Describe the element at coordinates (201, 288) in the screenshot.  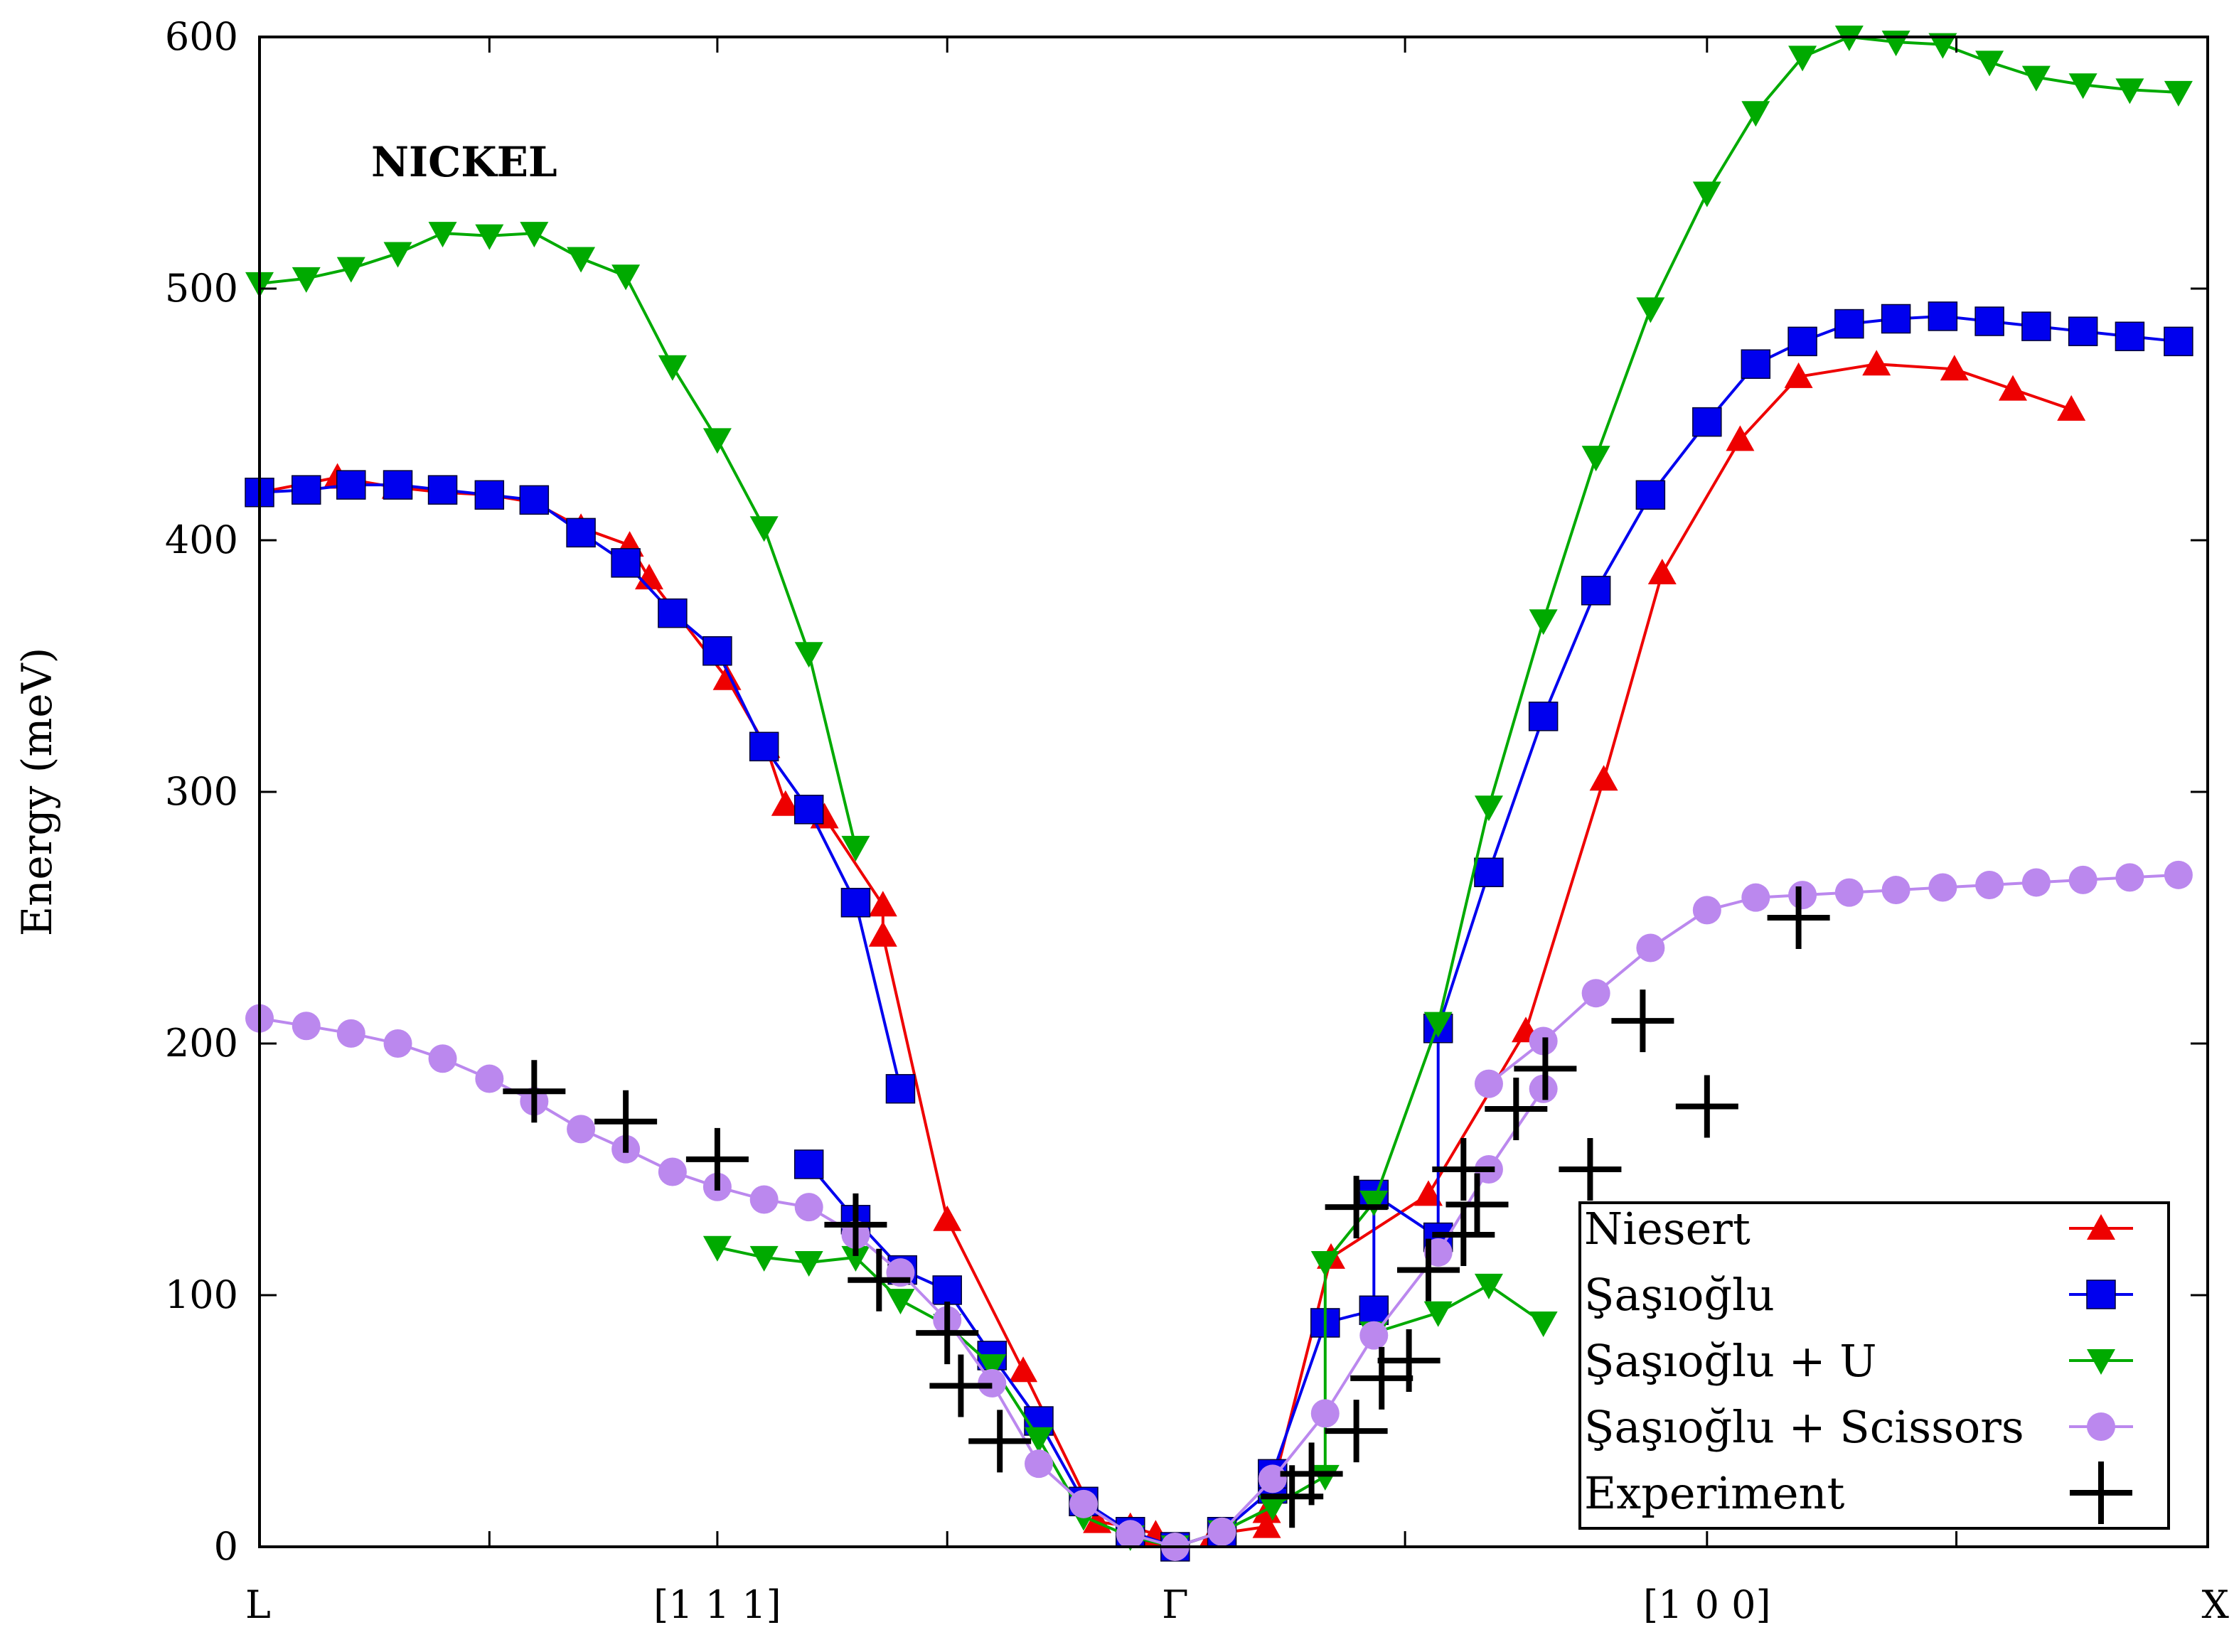
I see `y-tick-label: 500` at that location.